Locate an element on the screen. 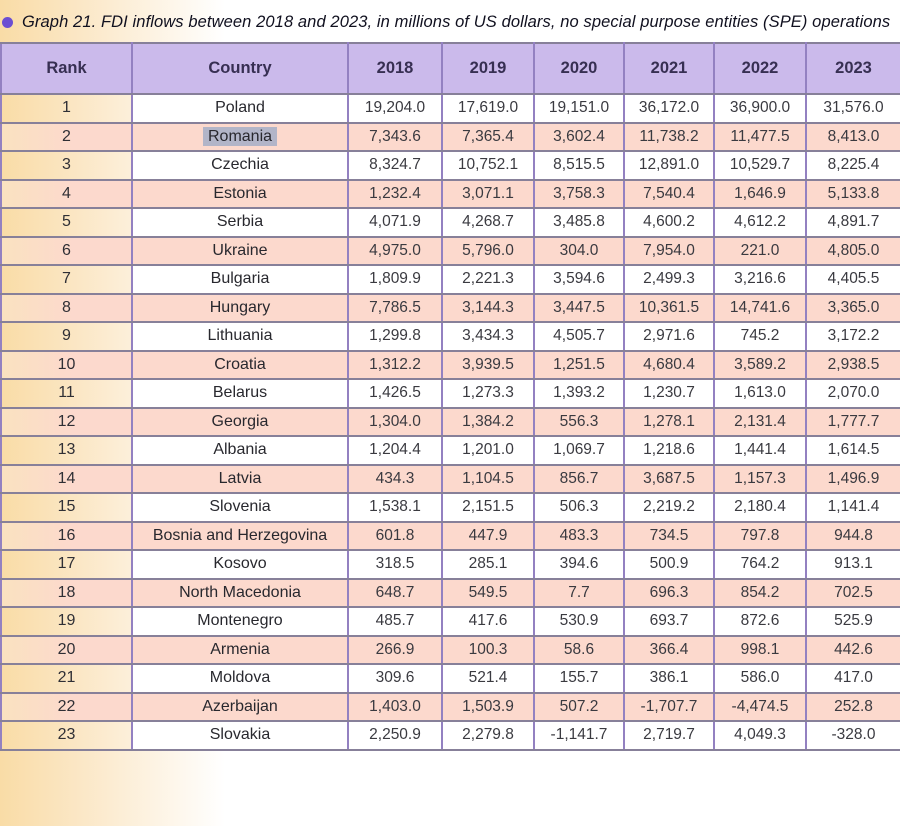 Image resolution: width=900 pixels, height=826 pixels. value-cell: 485.7 is located at coordinates (395, 621).